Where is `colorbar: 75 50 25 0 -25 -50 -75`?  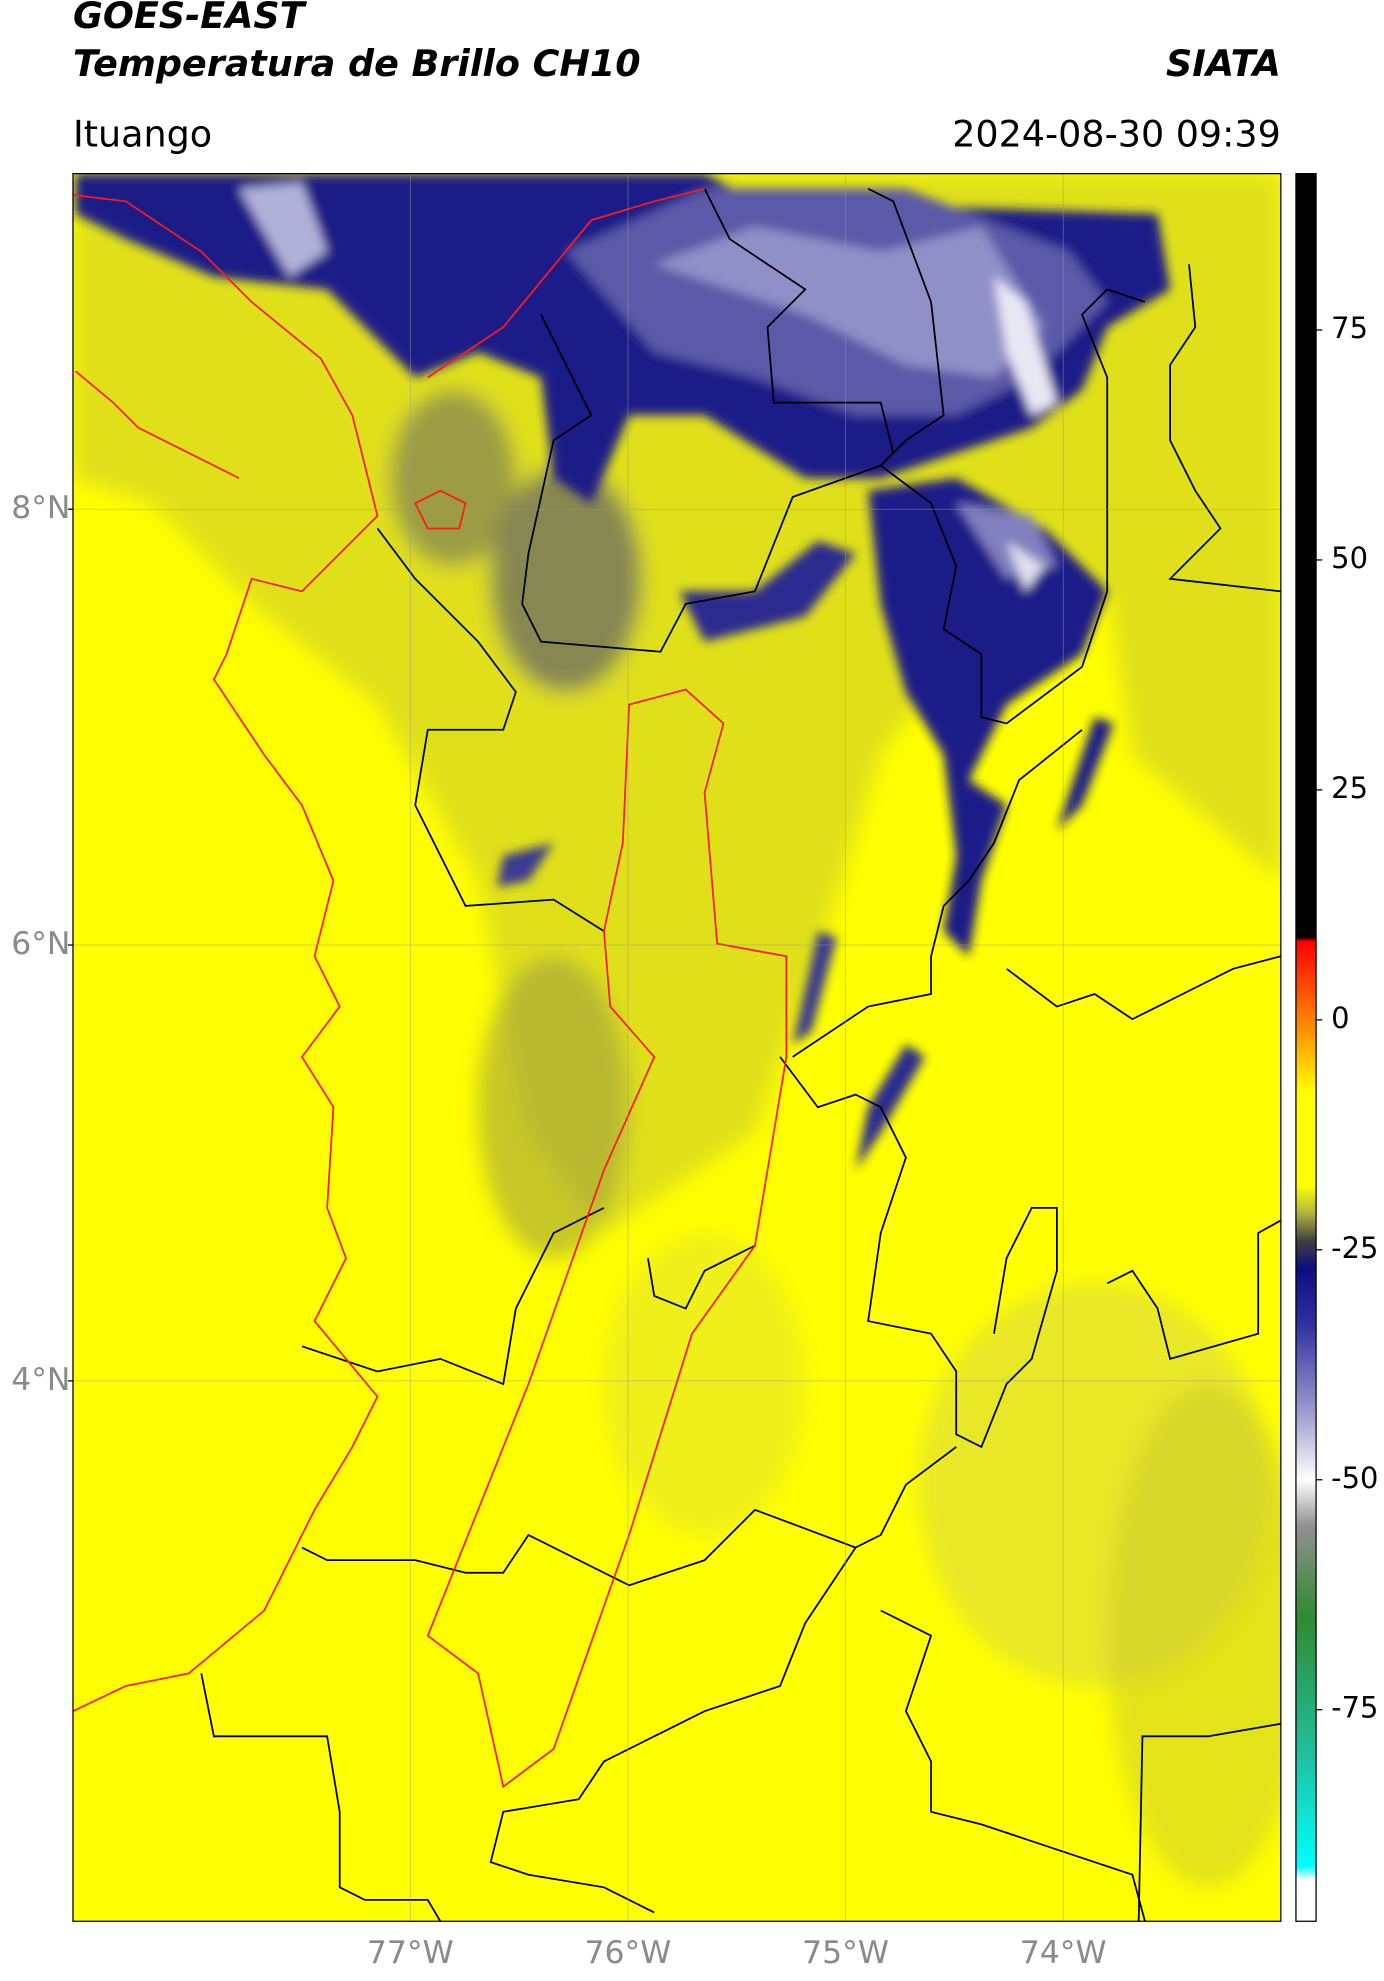
colorbar: 75 50 25 0 -25 -50 -75 is located at coordinates (1336, 1047).